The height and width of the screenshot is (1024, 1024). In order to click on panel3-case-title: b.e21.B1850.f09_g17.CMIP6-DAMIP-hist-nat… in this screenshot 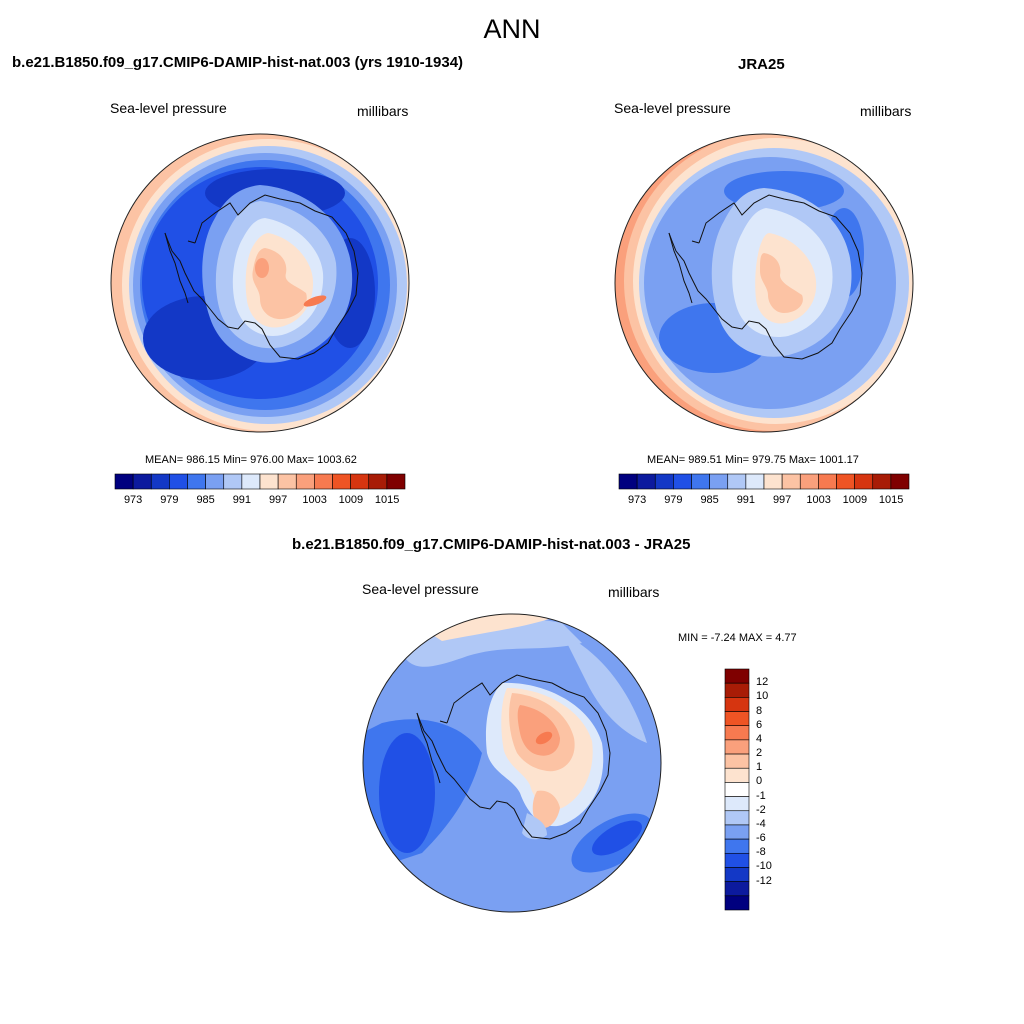, I will do `click(491, 544)`.